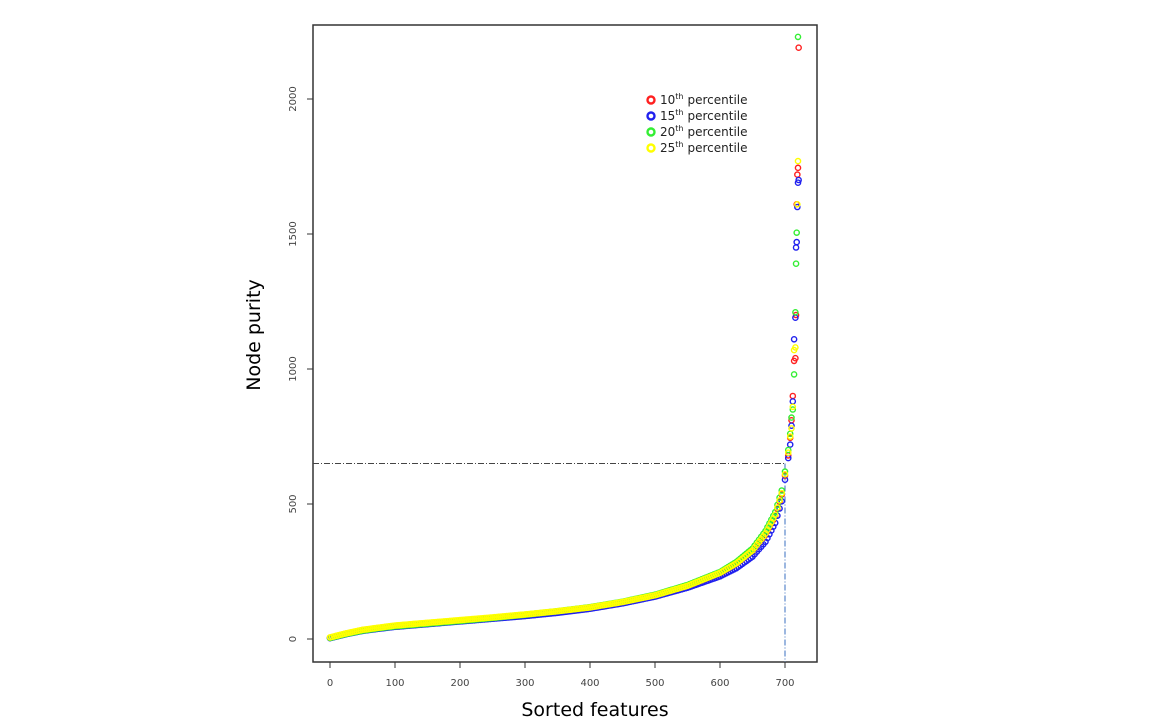  I want to click on y-tick-label: 500, so click(293, 503).